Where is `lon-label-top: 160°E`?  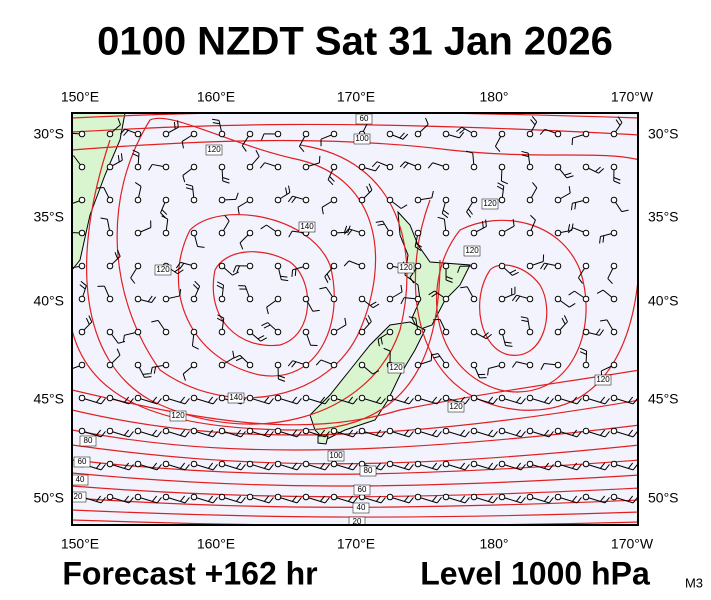
lon-label-top: 160°E is located at coordinates (216, 97).